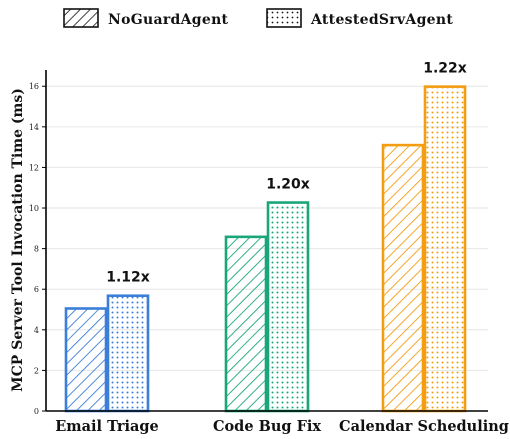 This screenshot has height=439, width=510. I want to click on y-tick-label: 6, so click(36, 289).